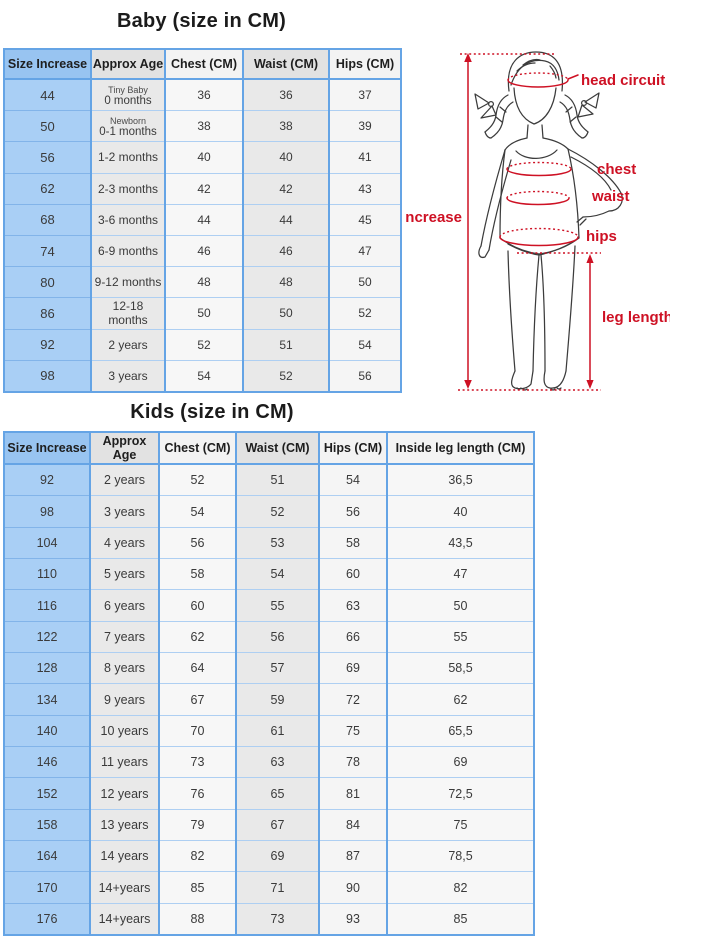  Describe the element at coordinates (268, 574) in the screenshot. I see `table-row: 110 5 years 58 54 60 47` at that location.